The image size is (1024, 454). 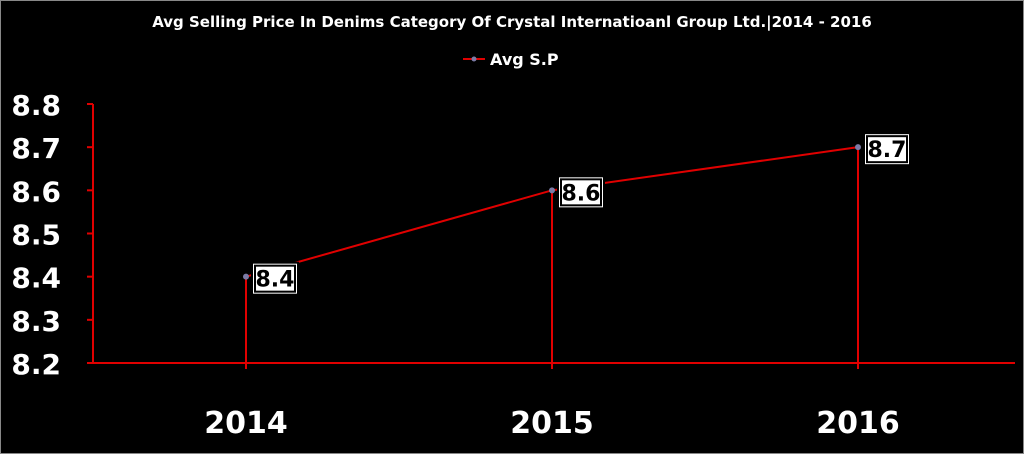 I want to click on y-tick-label: 8.5, so click(x=36, y=235).